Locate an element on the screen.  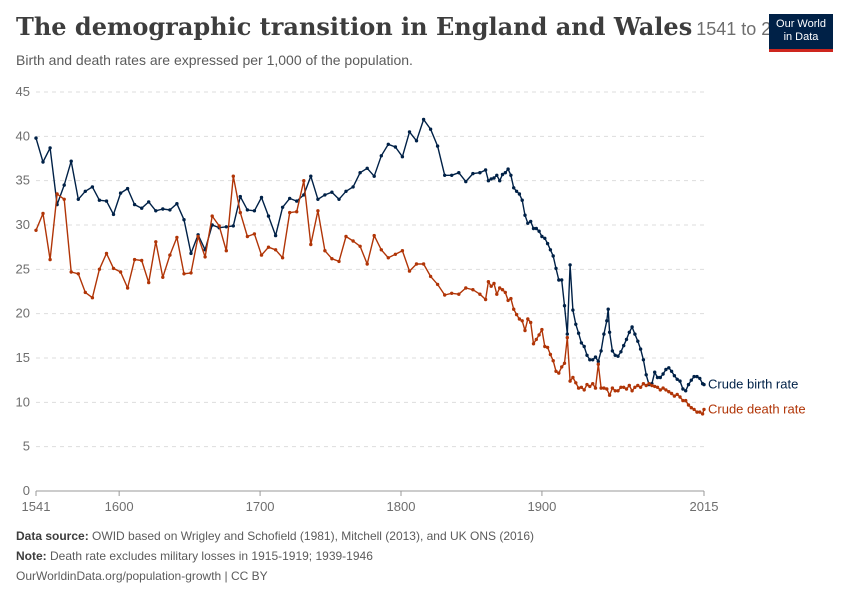
series-label: Crude birth rate is located at coordinates (753, 384).